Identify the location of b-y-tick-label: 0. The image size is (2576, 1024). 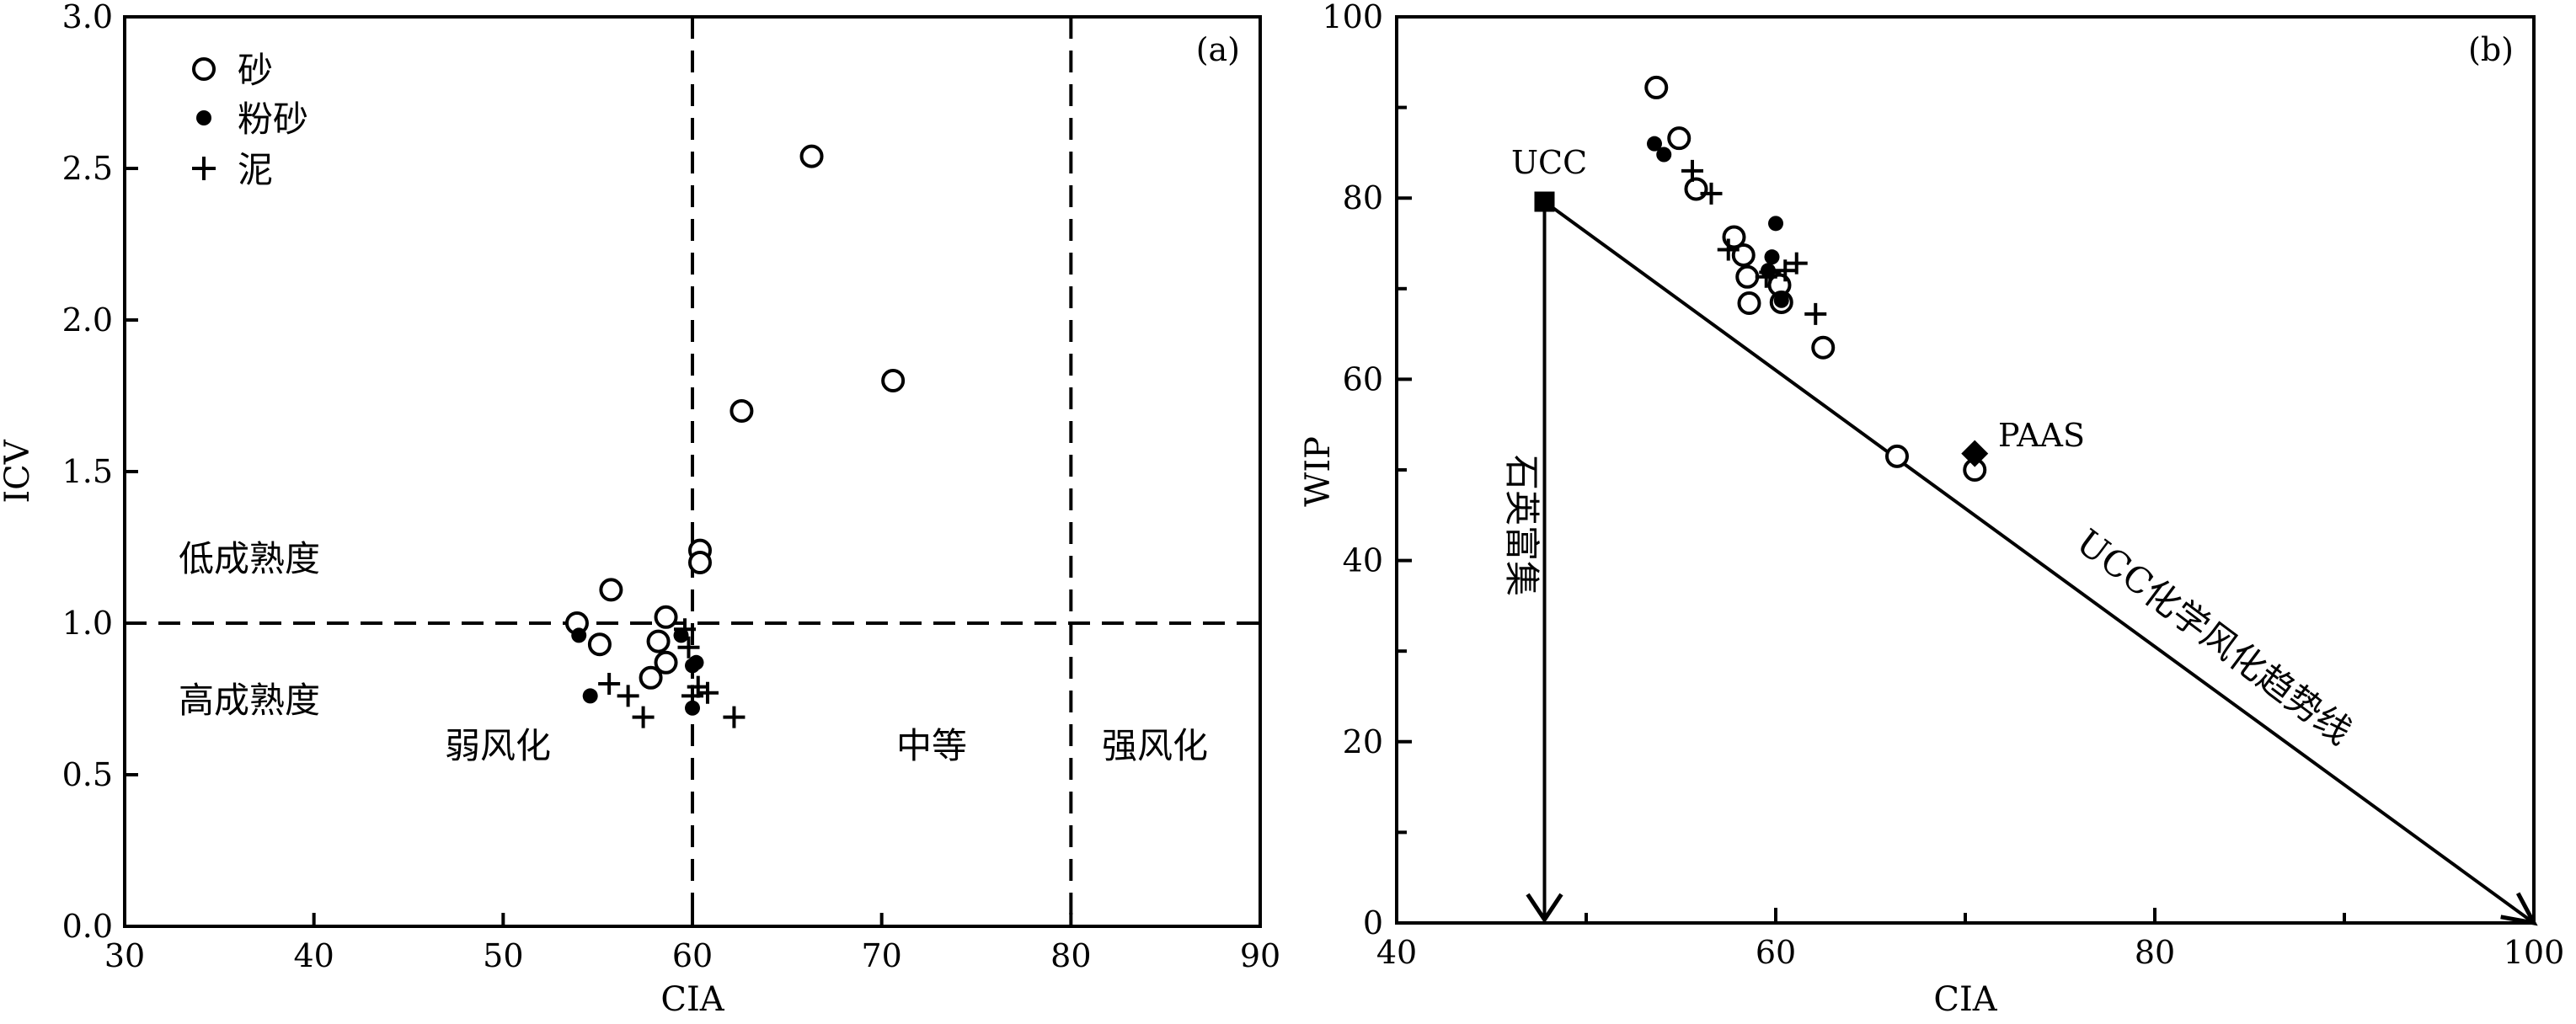
(1373, 922).